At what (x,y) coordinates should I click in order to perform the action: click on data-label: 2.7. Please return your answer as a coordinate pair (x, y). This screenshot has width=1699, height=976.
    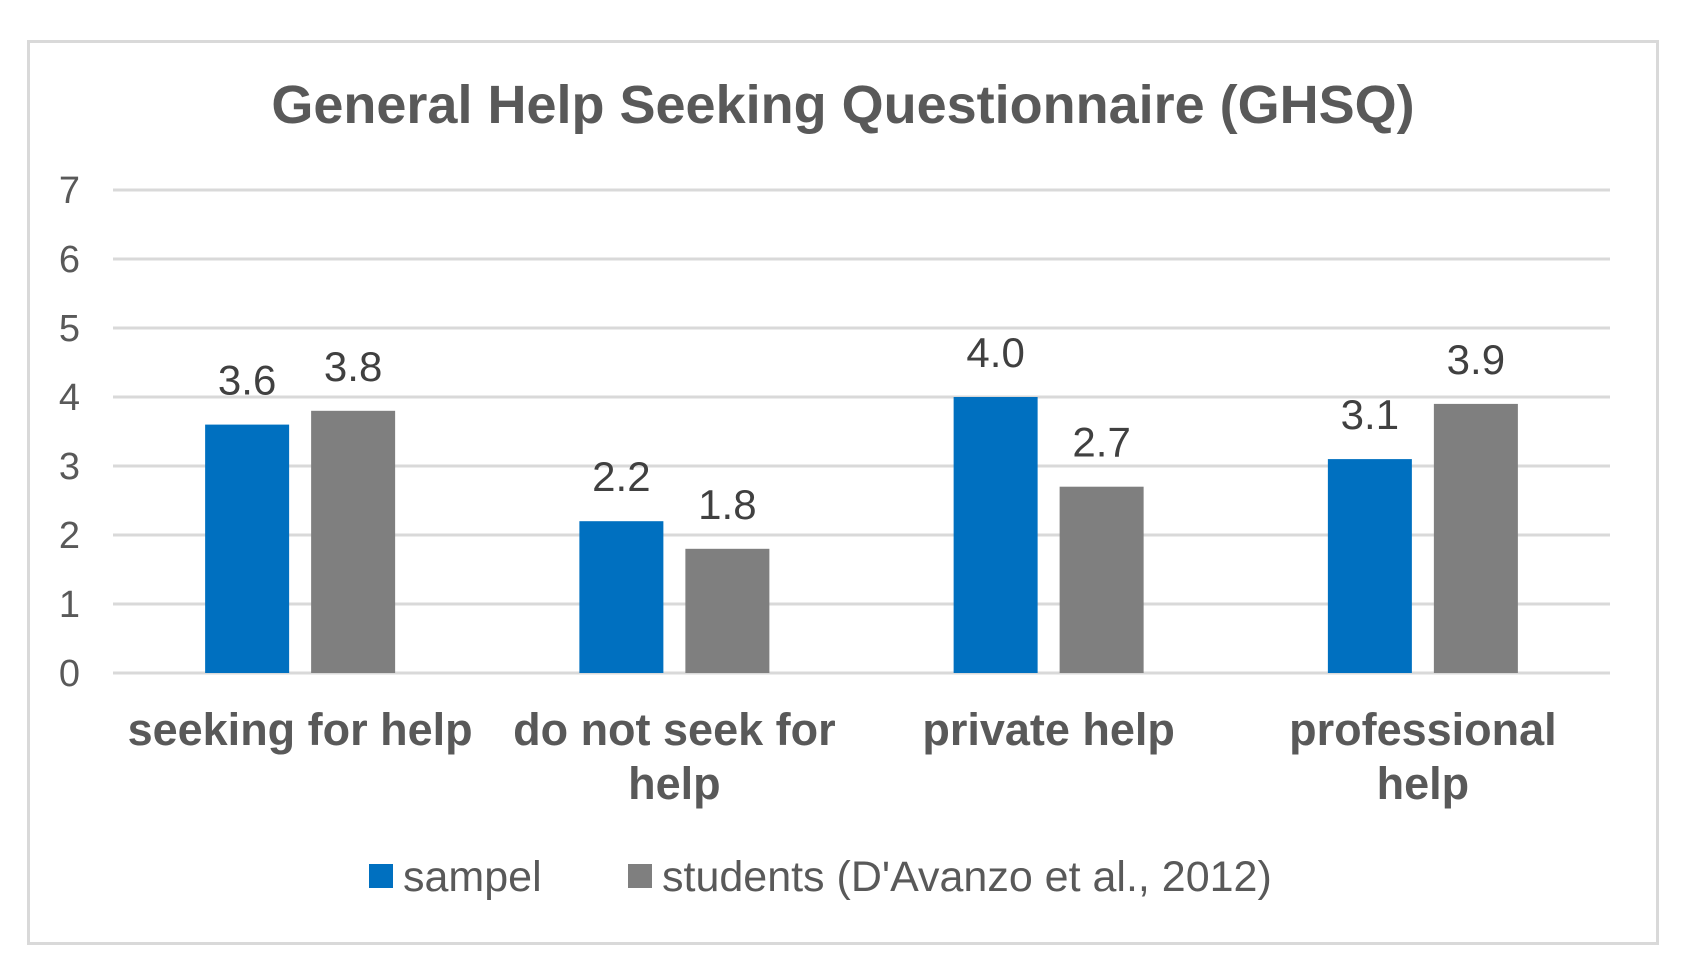
    Looking at the image, I should click on (1101, 442).